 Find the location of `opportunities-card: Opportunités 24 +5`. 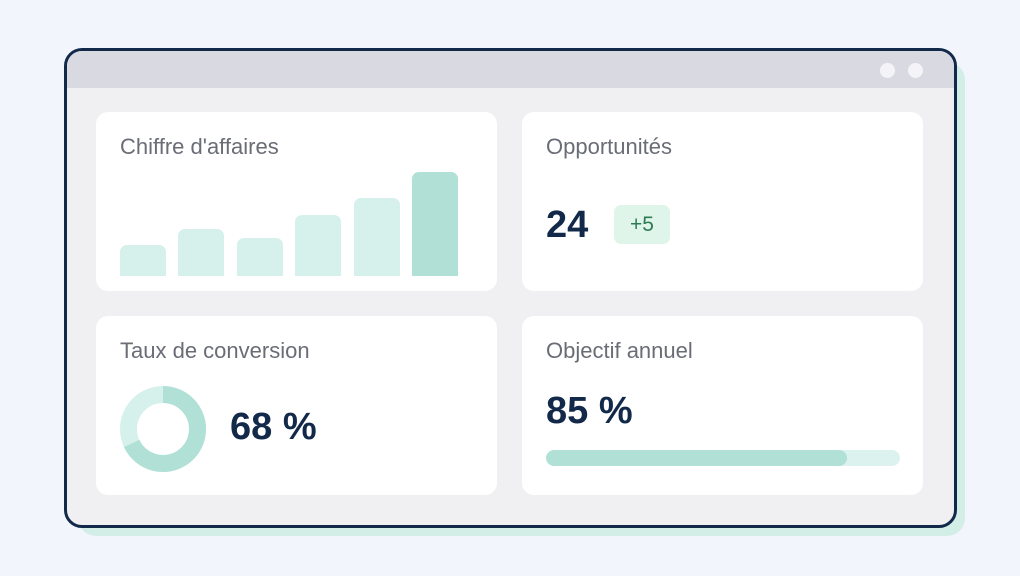

opportunities-card: Opportunités 24 +5 is located at coordinates (722, 201).